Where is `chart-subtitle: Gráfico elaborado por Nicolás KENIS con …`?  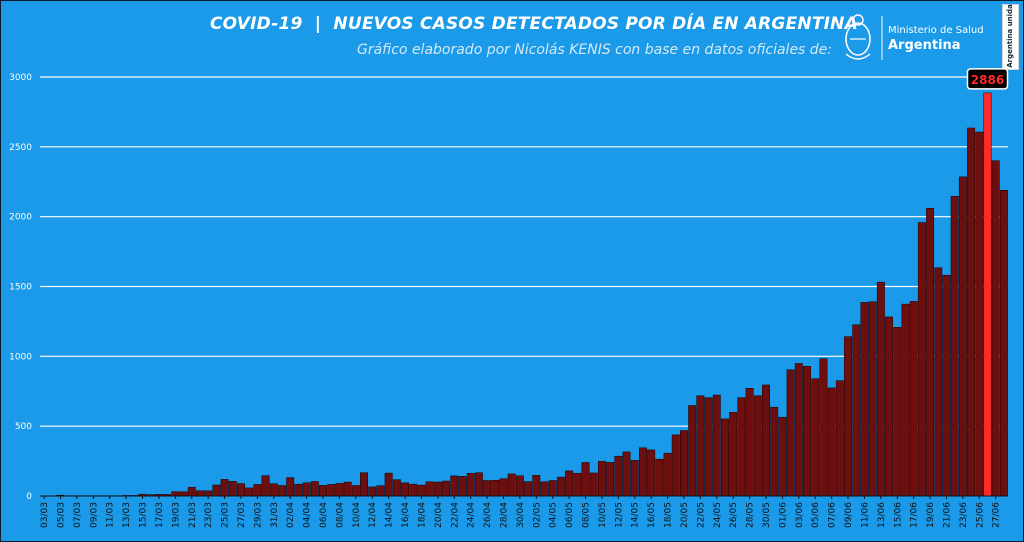
chart-subtitle: Gráfico elaborado por Nicolás KENIS con … is located at coordinates (595, 50).